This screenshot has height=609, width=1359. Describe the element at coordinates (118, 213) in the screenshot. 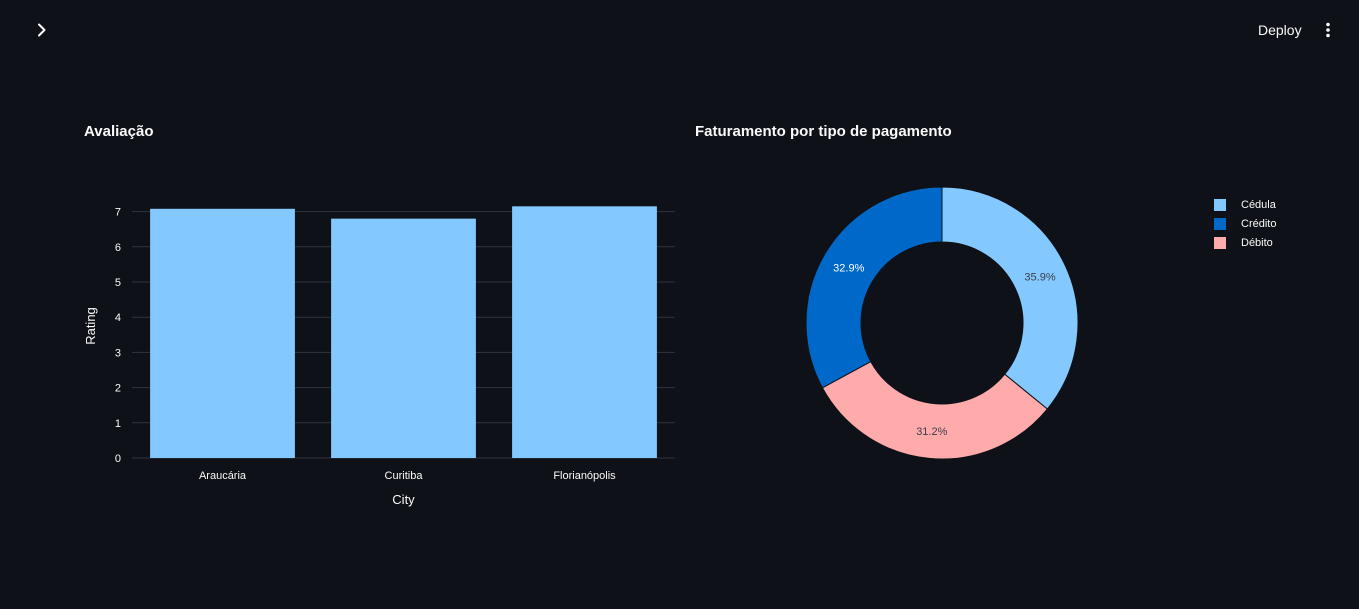

I see `y-tick-label: 7` at that location.